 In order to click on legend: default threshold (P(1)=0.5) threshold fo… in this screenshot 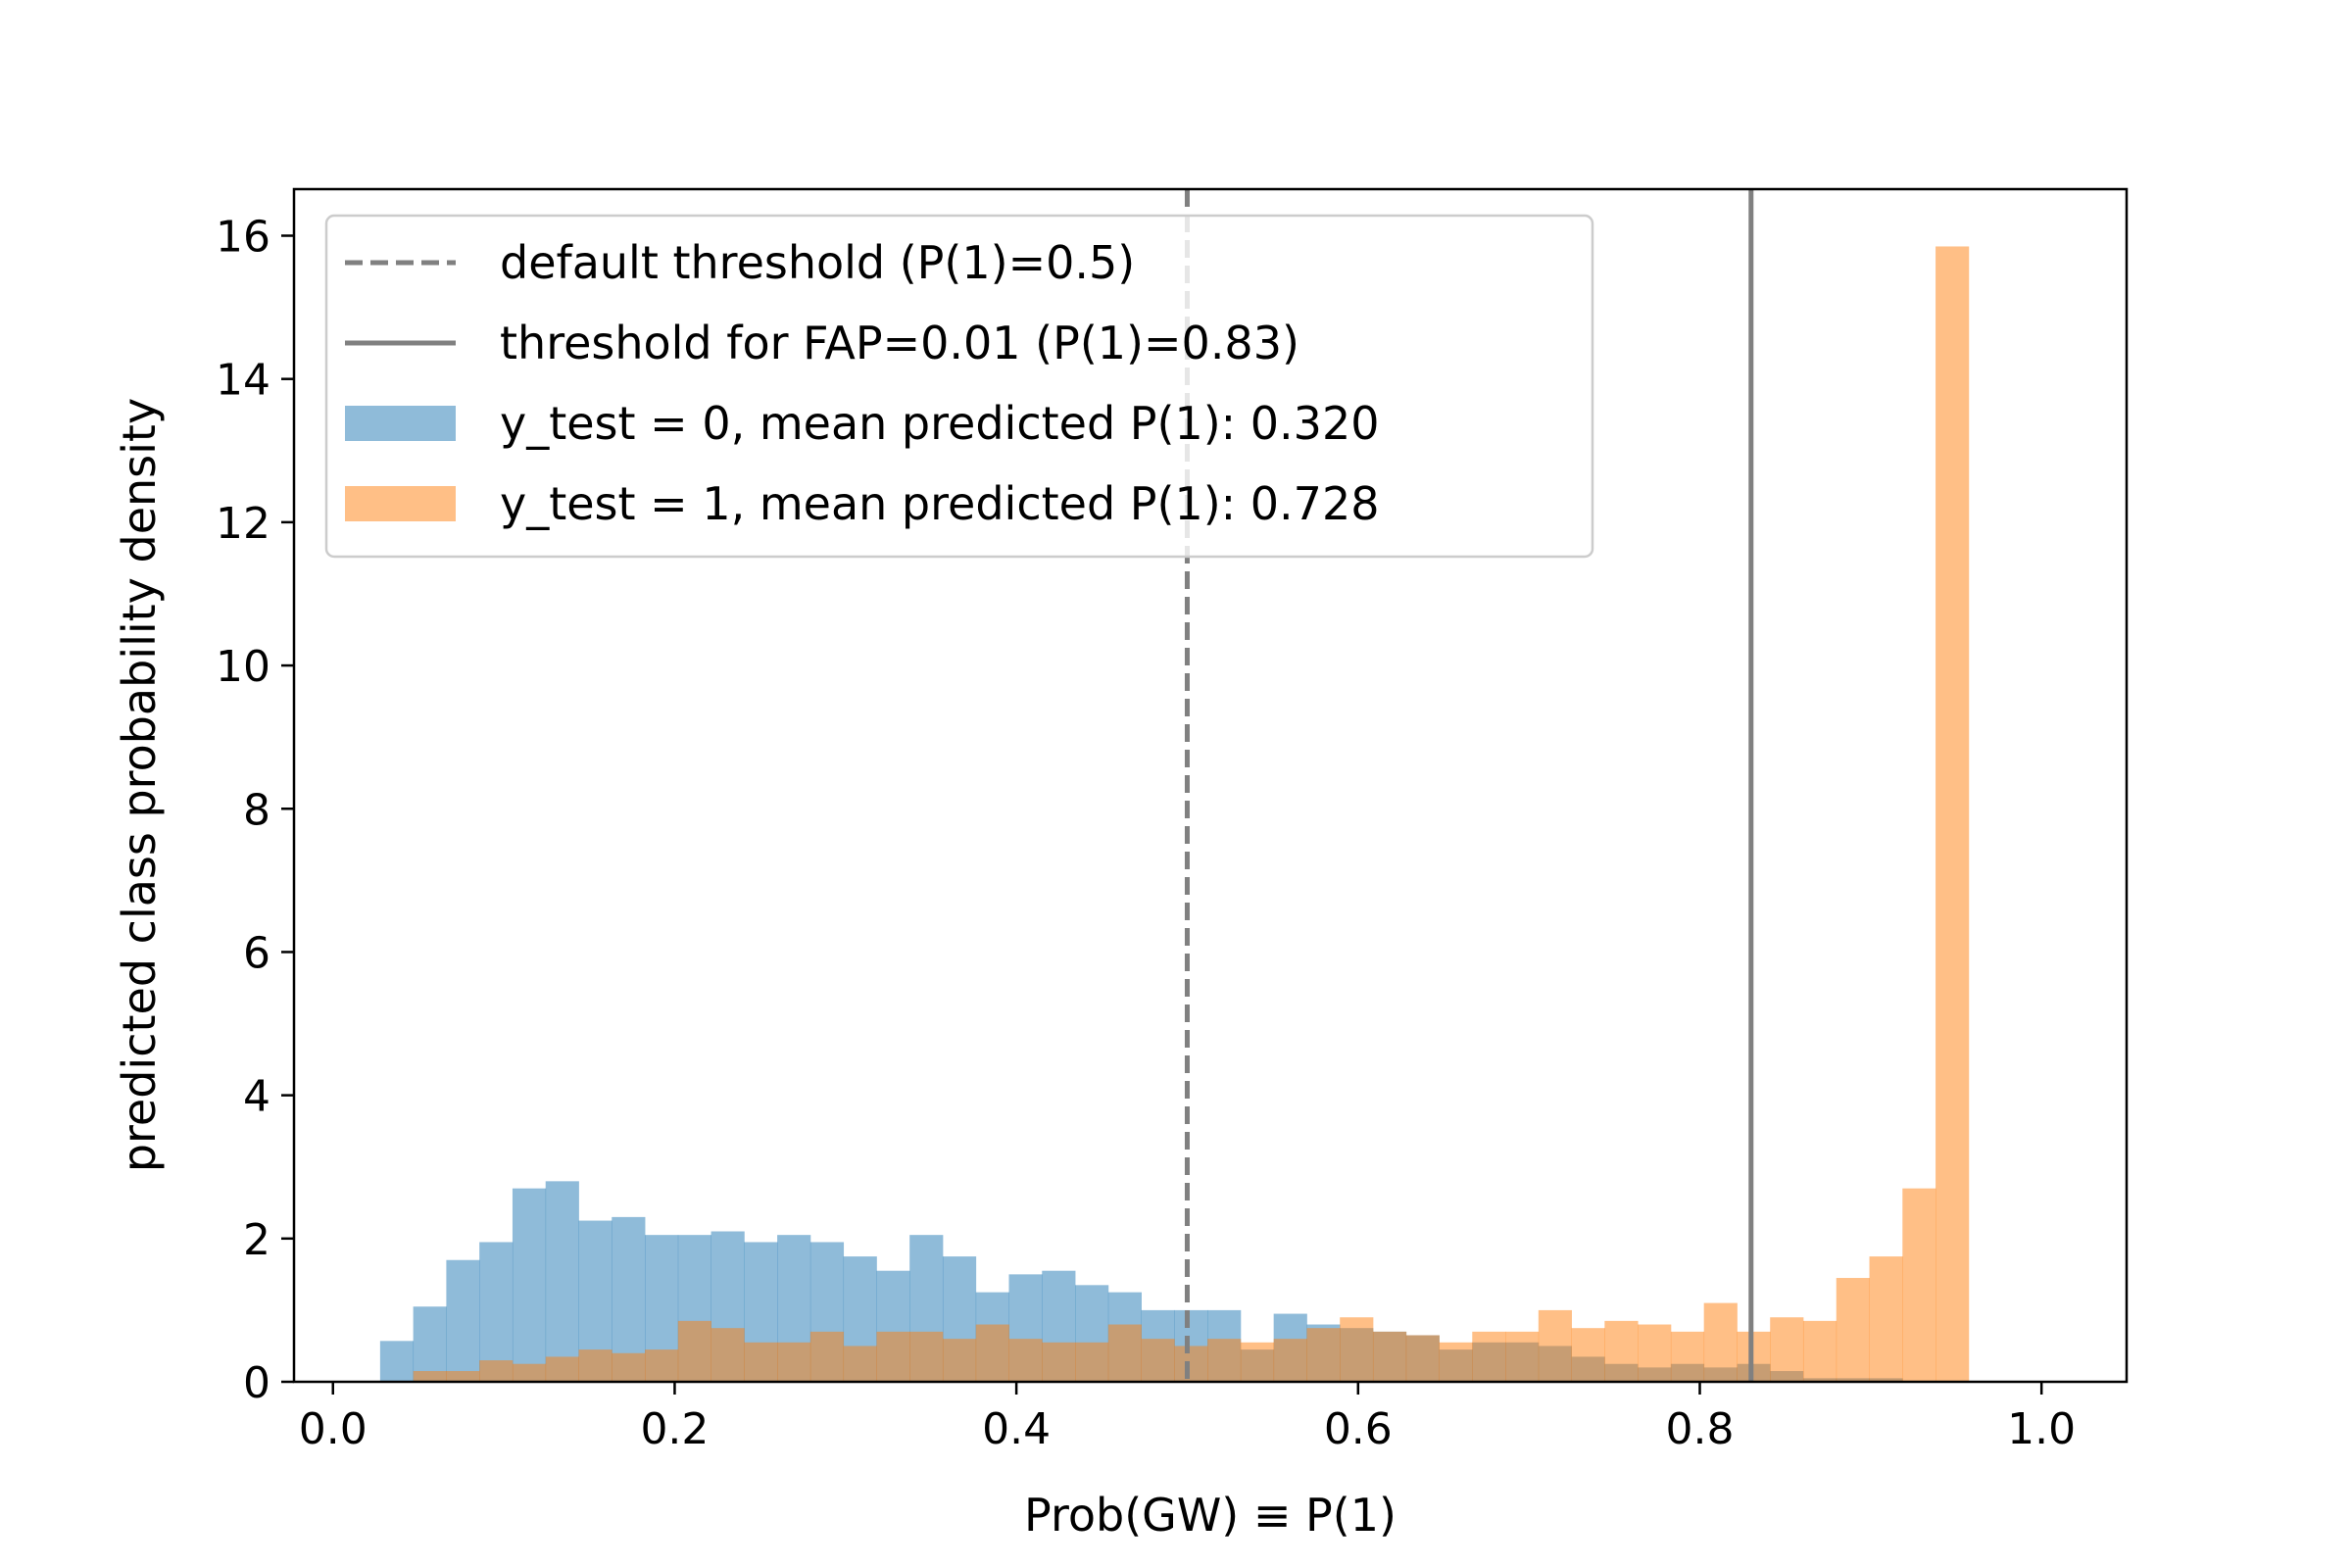, I will do `click(959, 386)`.